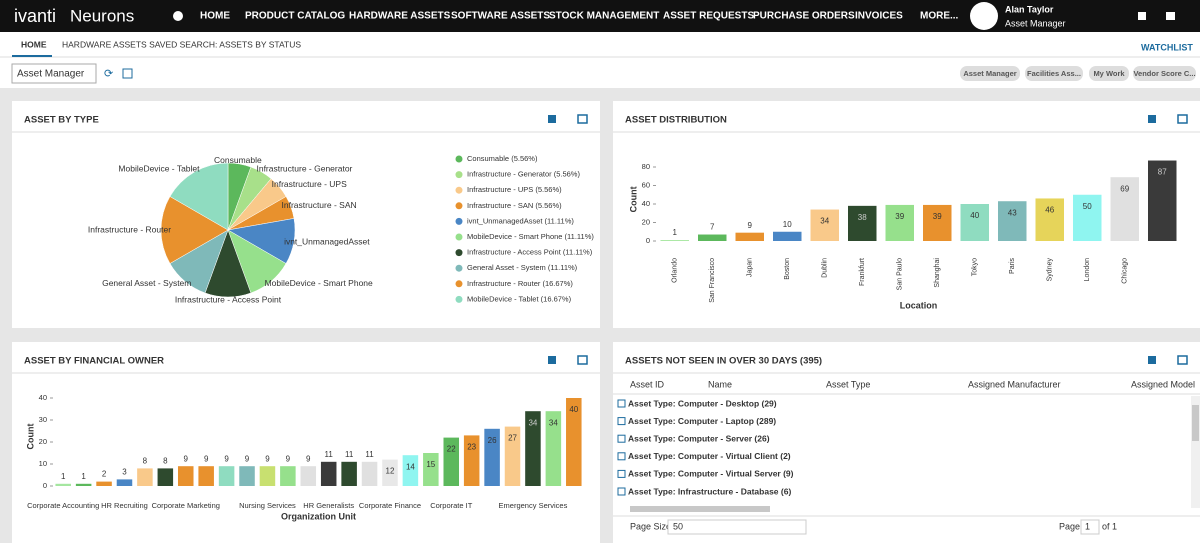 This screenshot has width=1200, height=543. I want to click on value-label: 34, so click(553, 422).